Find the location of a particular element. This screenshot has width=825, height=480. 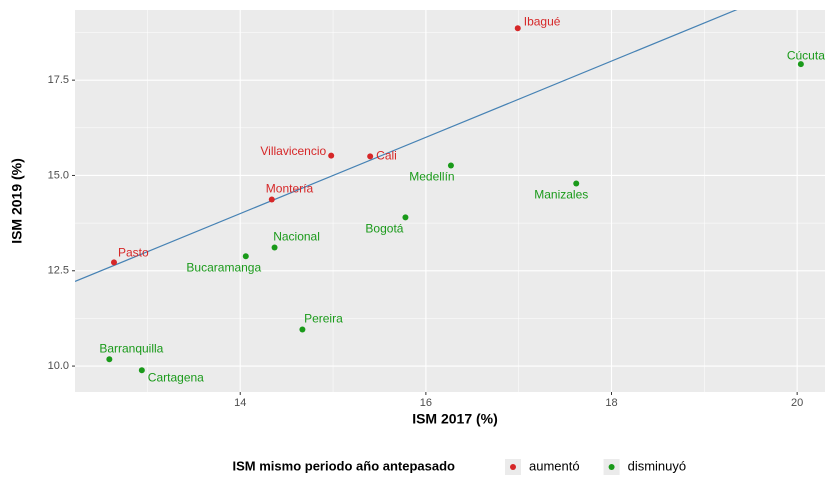

legend-title: ISM mismo periodo año antepasado is located at coordinates (344, 465).